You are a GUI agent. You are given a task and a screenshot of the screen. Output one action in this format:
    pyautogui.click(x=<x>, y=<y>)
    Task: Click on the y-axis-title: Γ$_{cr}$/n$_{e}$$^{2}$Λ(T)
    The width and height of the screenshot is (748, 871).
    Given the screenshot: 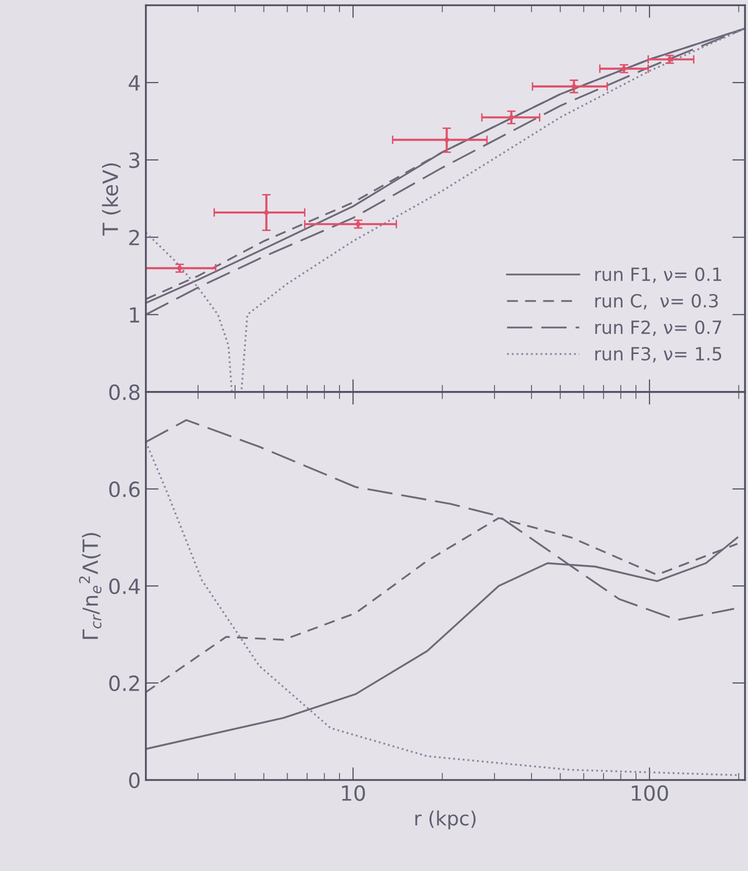 What is the action you would take?
    pyautogui.click(x=90, y=586)
    